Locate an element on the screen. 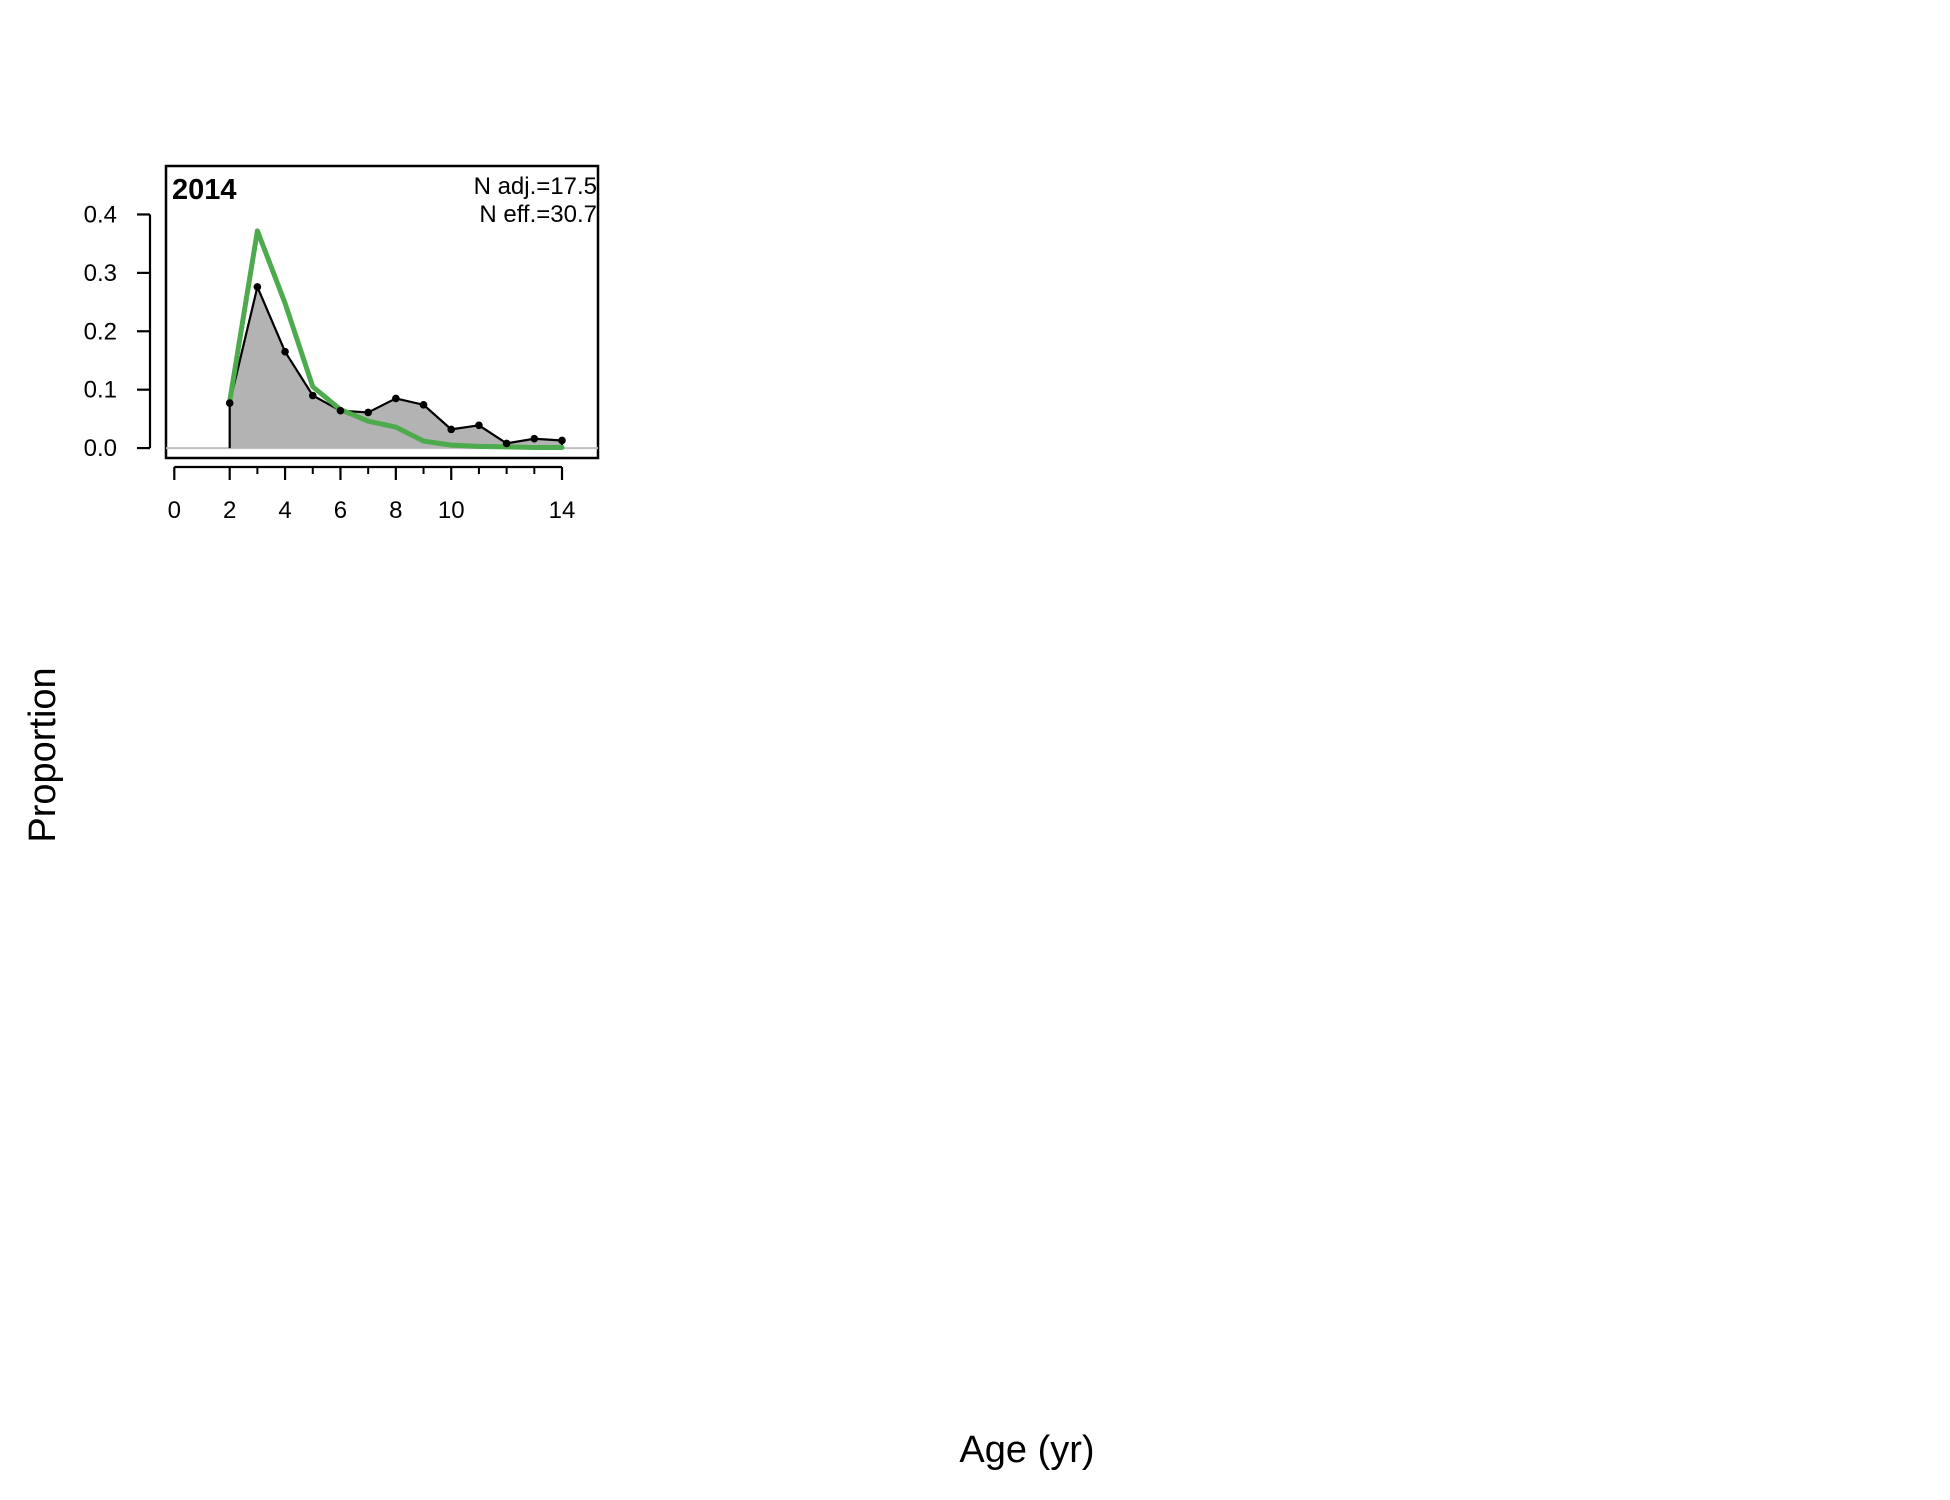 This screenshot has height=1500, width=1950. x-tick-label: 0 is located at coordinates (174, 510).